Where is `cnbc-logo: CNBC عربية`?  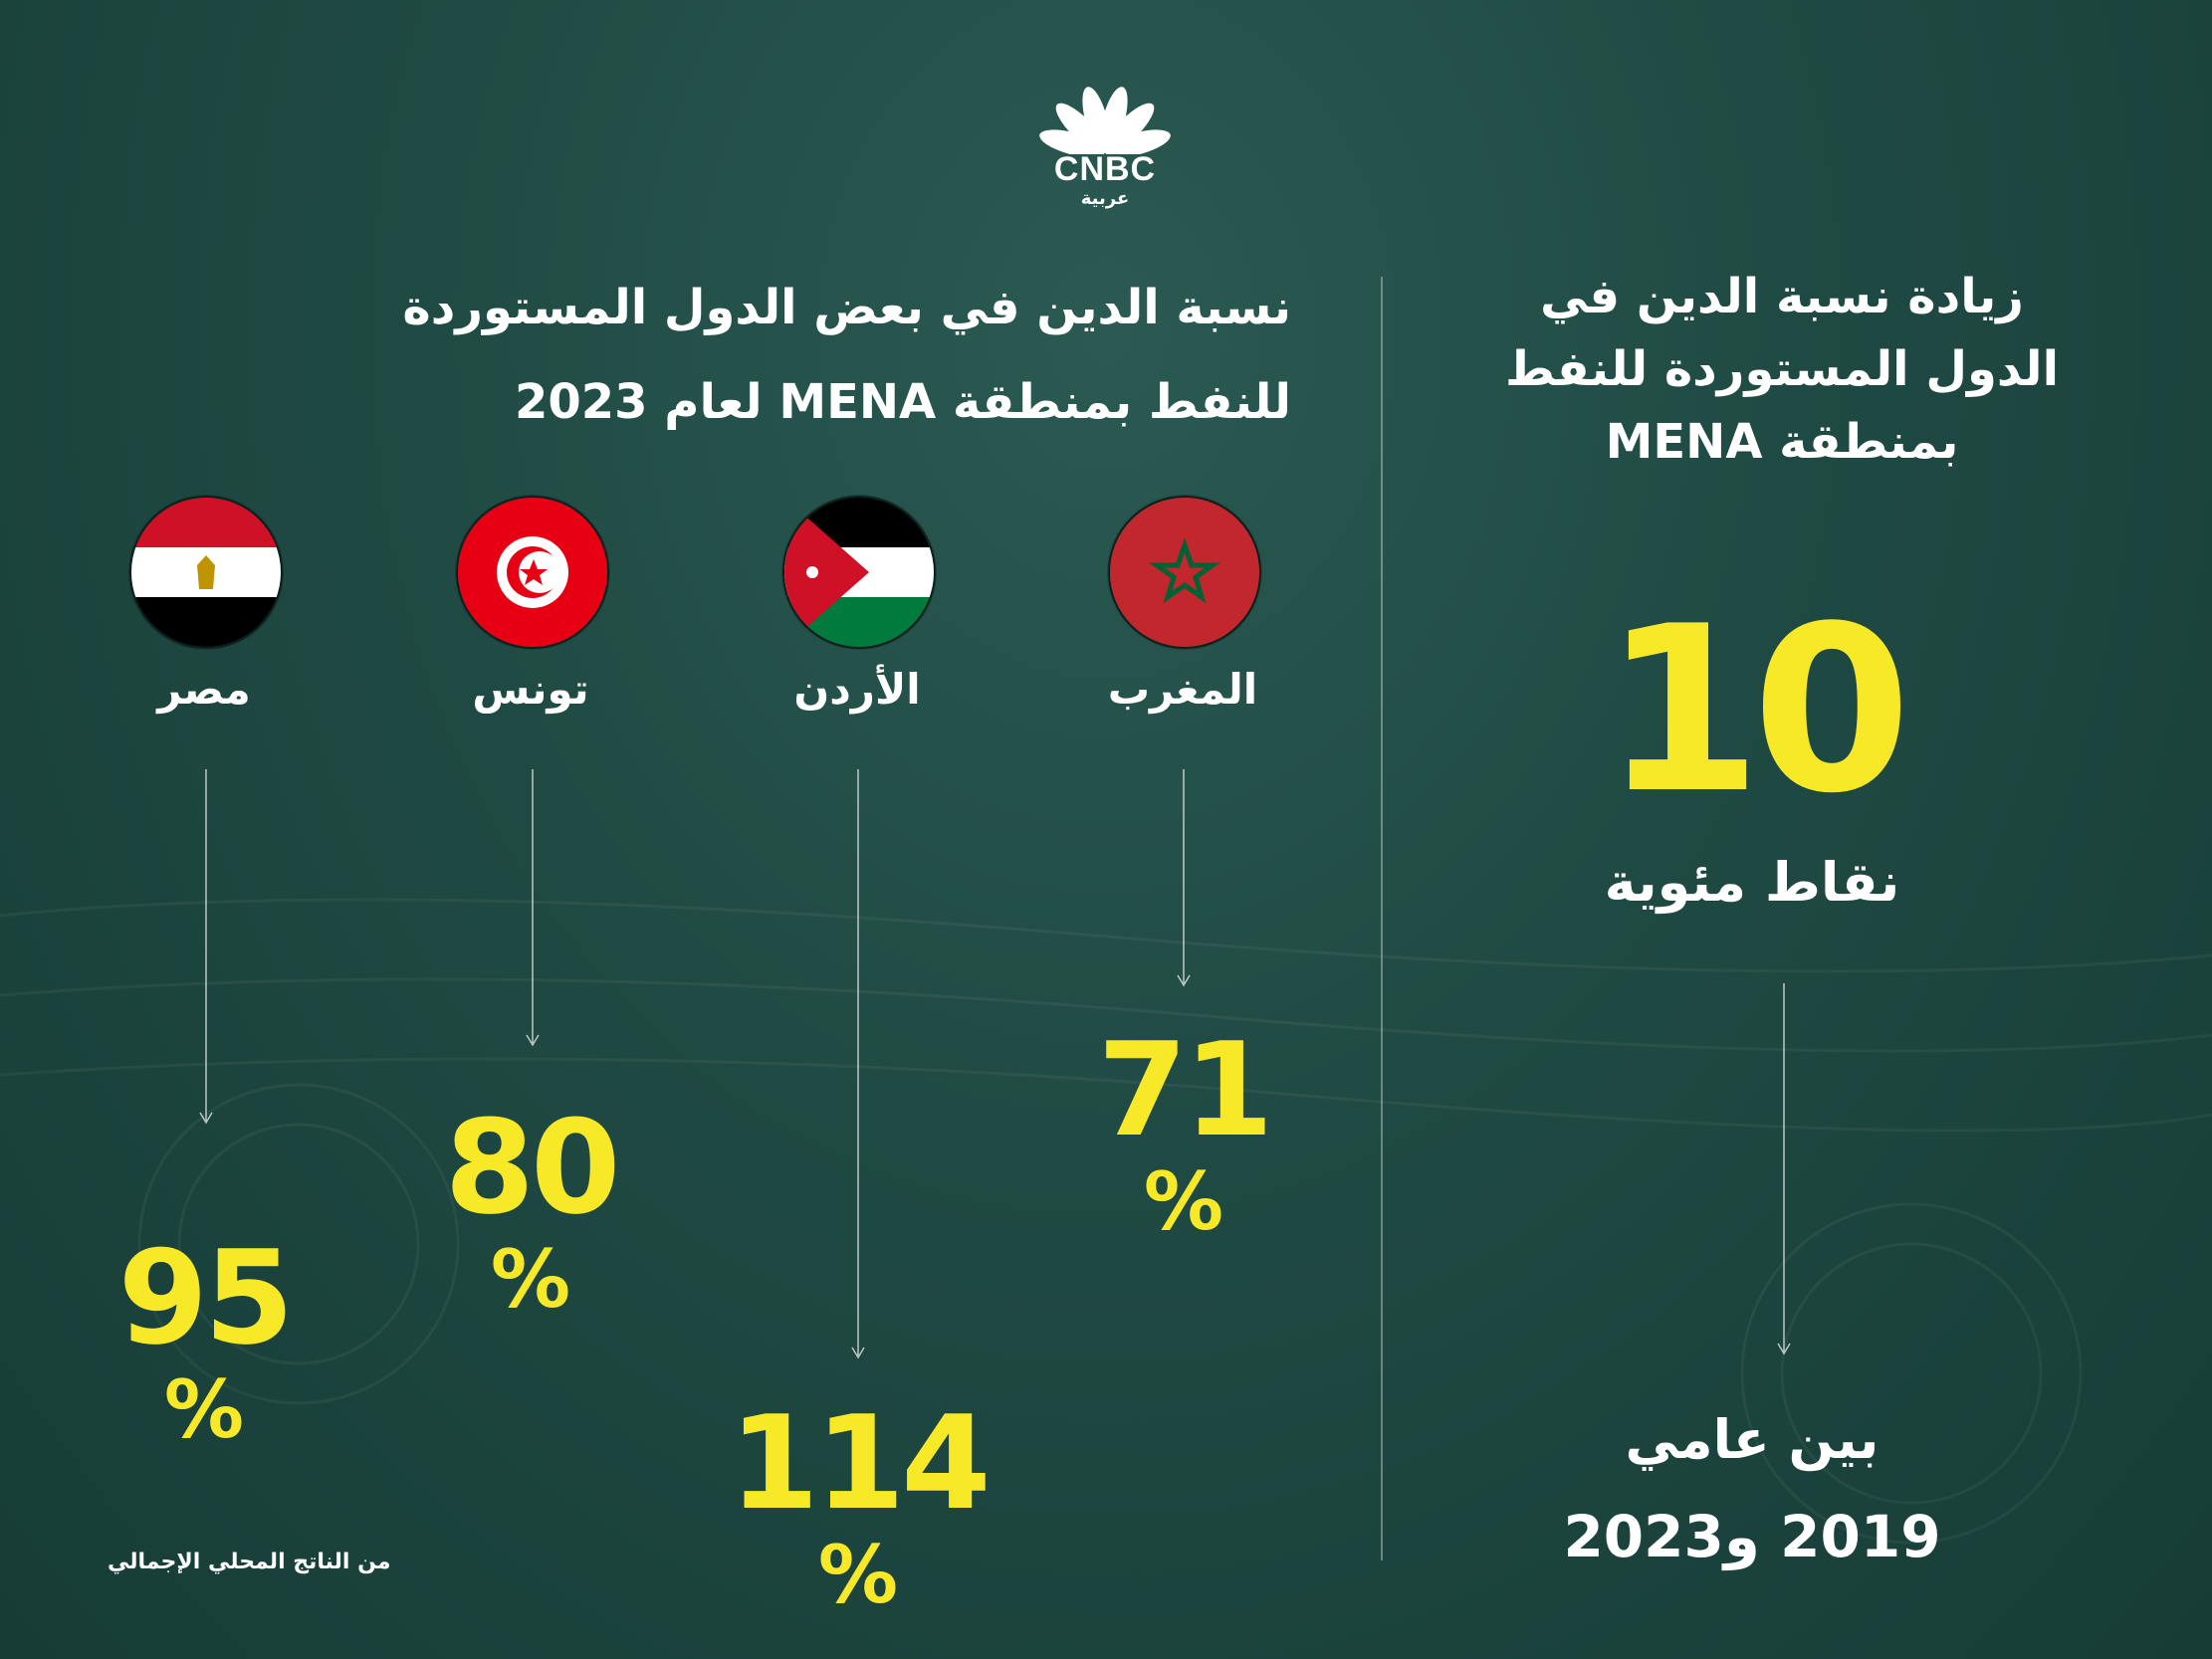 cnbc-logo: CNBC عربية is located at coordinates (1105, 149).